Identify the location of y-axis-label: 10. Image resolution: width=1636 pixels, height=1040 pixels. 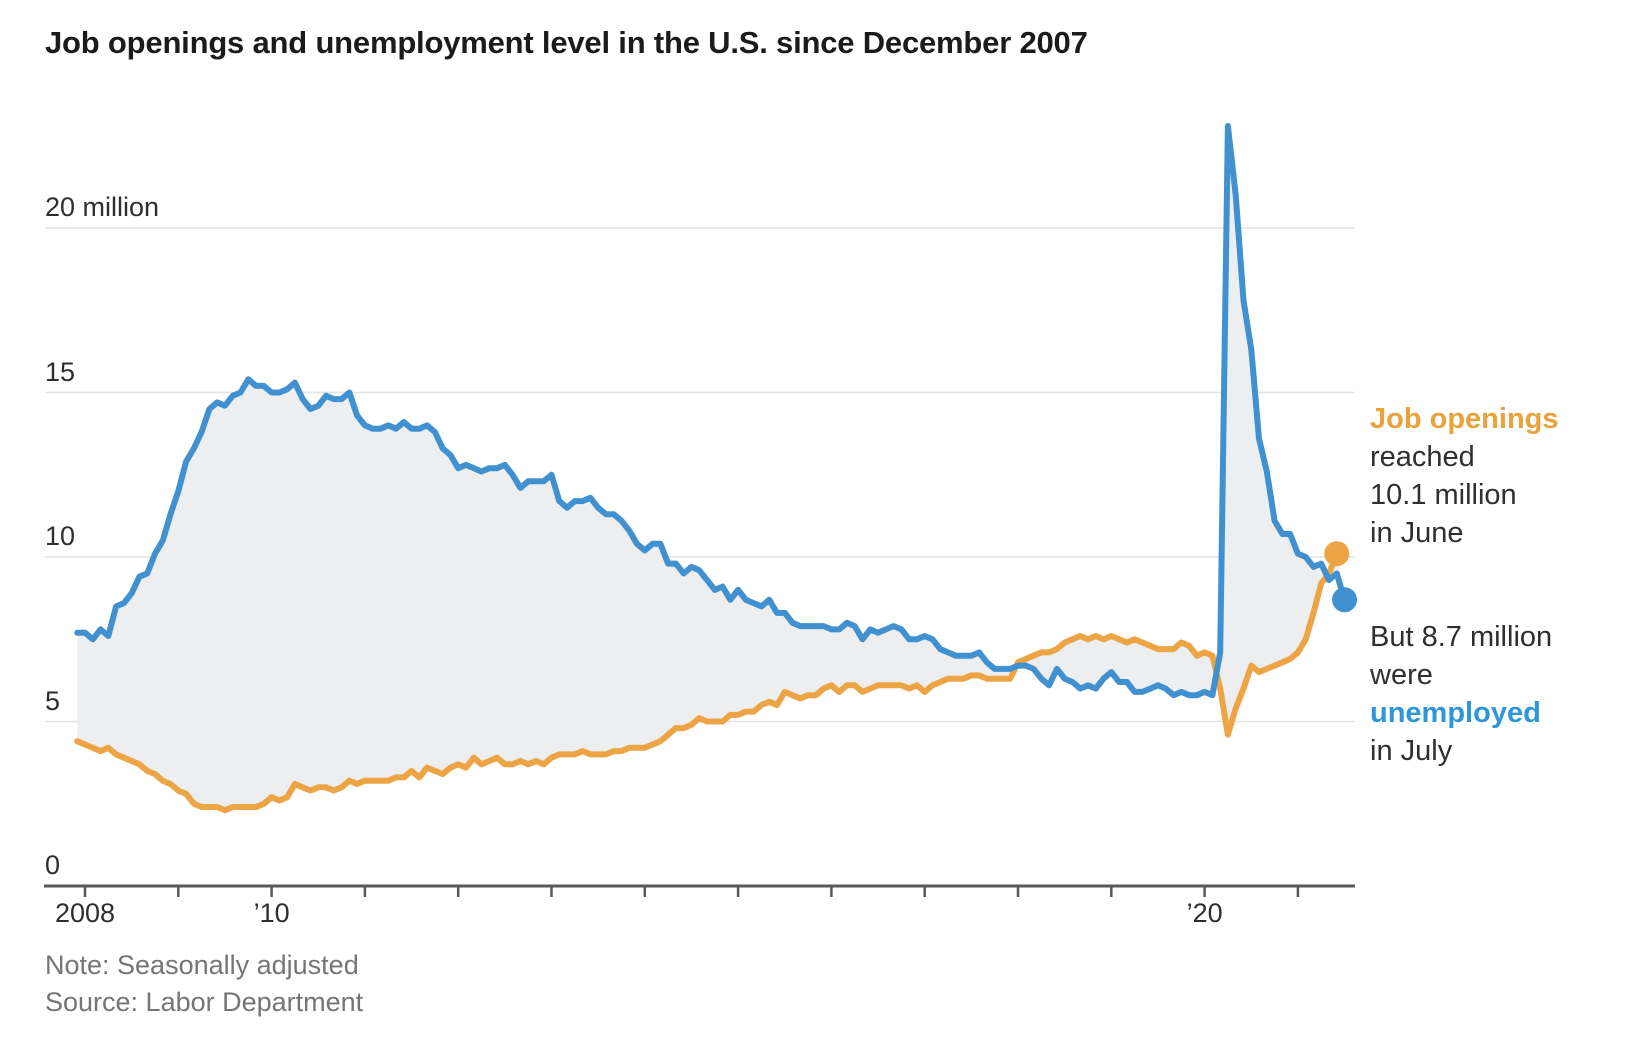
(60, 536).